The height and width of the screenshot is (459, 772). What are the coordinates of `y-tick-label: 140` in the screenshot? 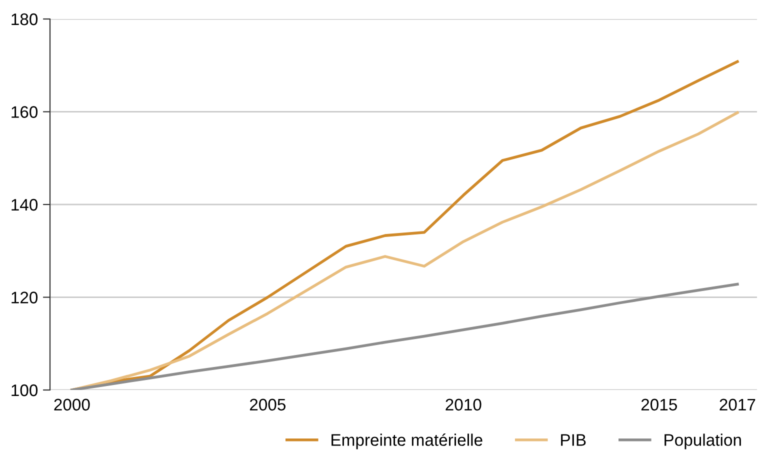 It's located at (25, 204).